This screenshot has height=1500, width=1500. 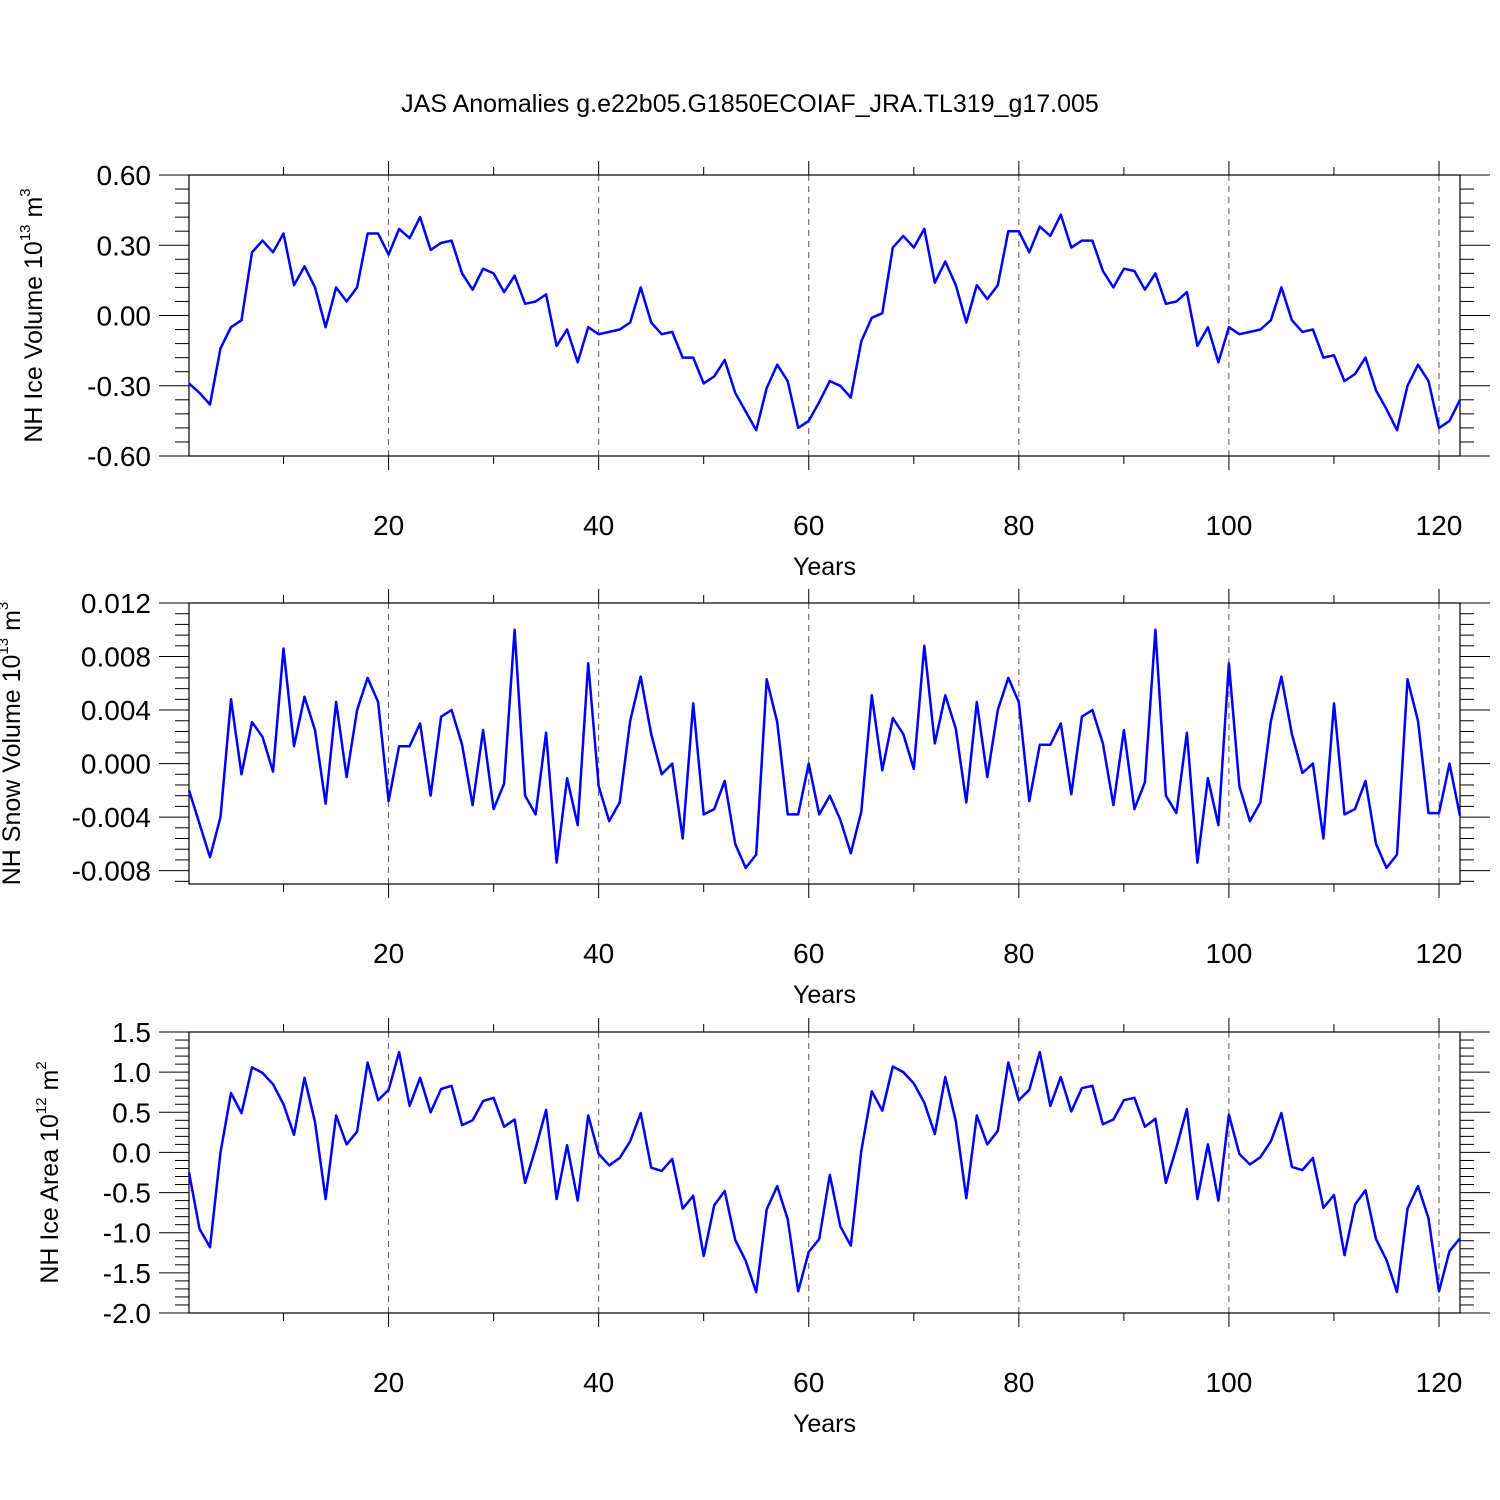 What do you see at coordinates (1018, 525) in the screenshot?
I see `x-tick-label: 80` at bounding box center [1018, 525].